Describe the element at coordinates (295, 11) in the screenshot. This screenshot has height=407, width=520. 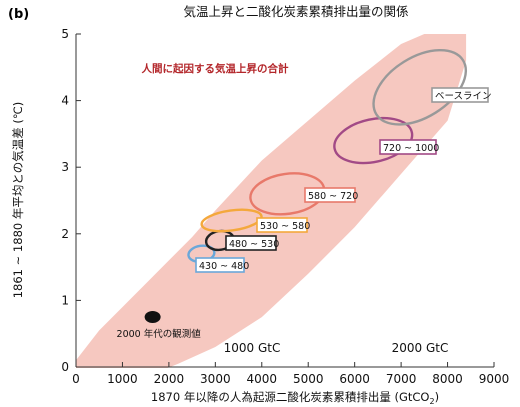
I see `chart-title: 気温上昇と二酸化炭素累積排出量の関係` at that location.